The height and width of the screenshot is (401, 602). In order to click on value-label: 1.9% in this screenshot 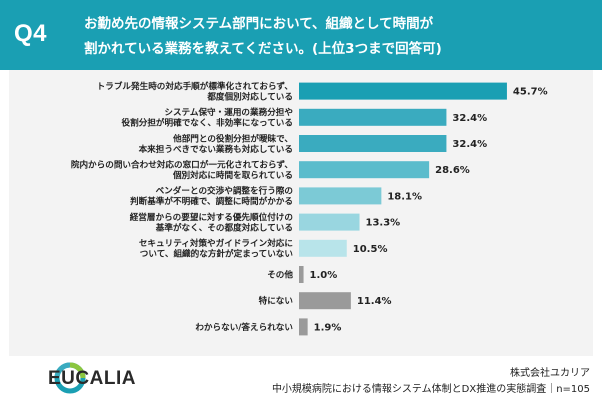, I will do `click(328, 327)`.